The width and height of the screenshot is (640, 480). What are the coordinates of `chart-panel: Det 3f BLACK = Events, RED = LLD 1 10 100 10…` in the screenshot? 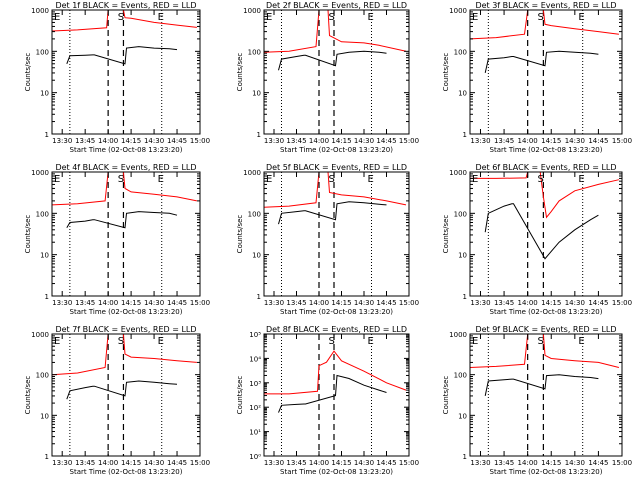 It's located at (537, 77).